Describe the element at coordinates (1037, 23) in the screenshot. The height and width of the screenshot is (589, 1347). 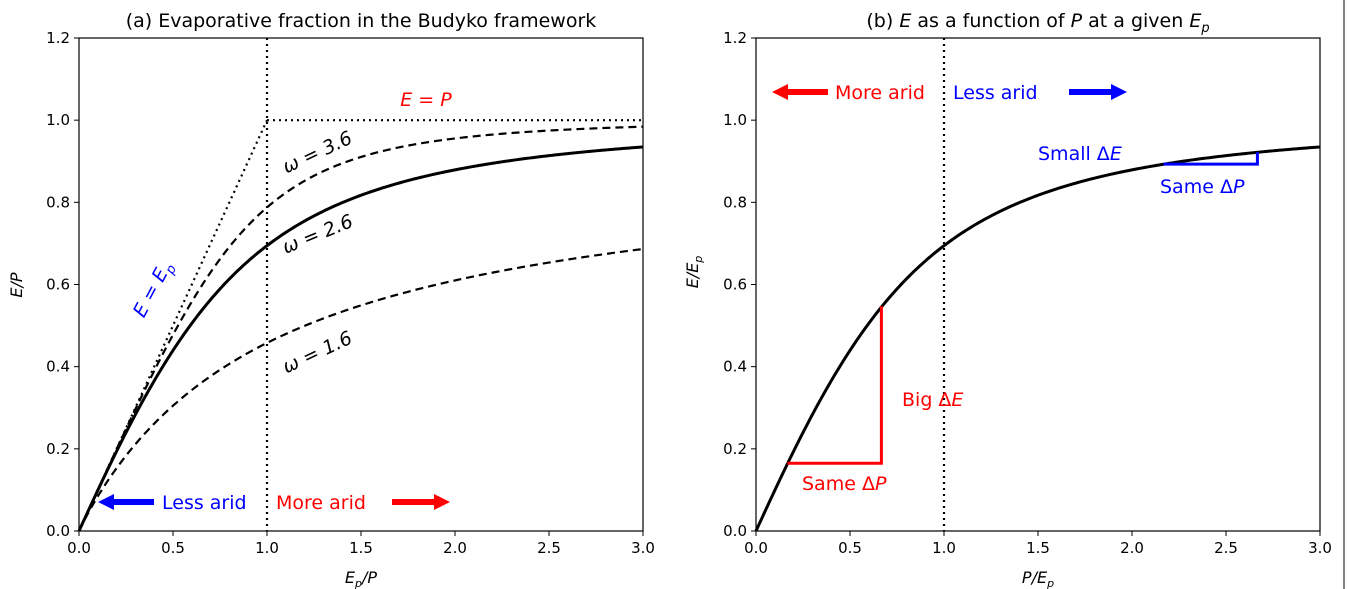
I see `panel-b-title: (b) E as a function of P at a given Ep` at that location.